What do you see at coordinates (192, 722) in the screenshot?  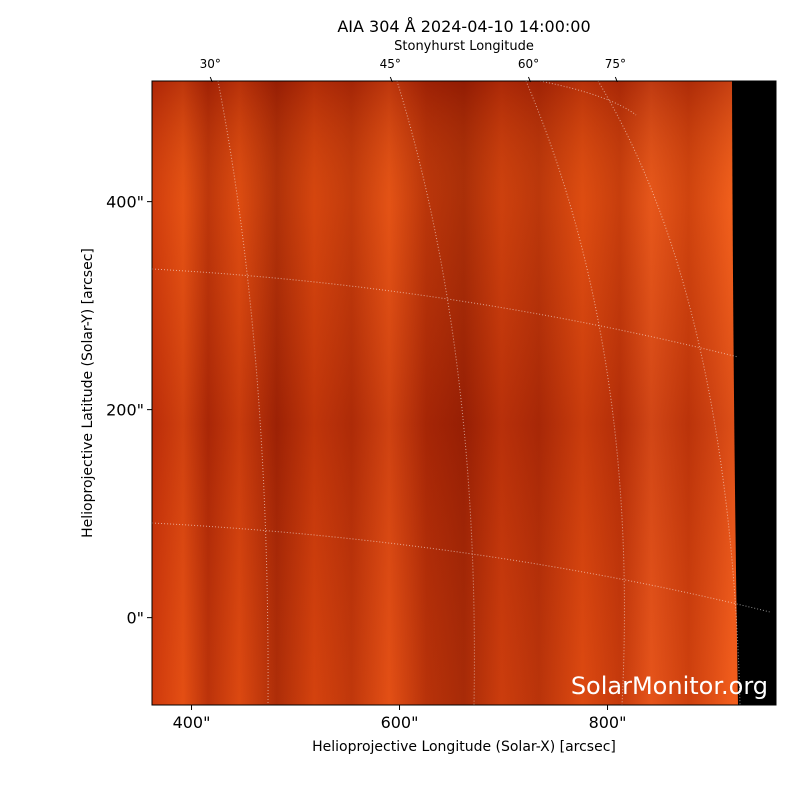 I see `x-tick-label: 400"` at bounding box center [192, 722].